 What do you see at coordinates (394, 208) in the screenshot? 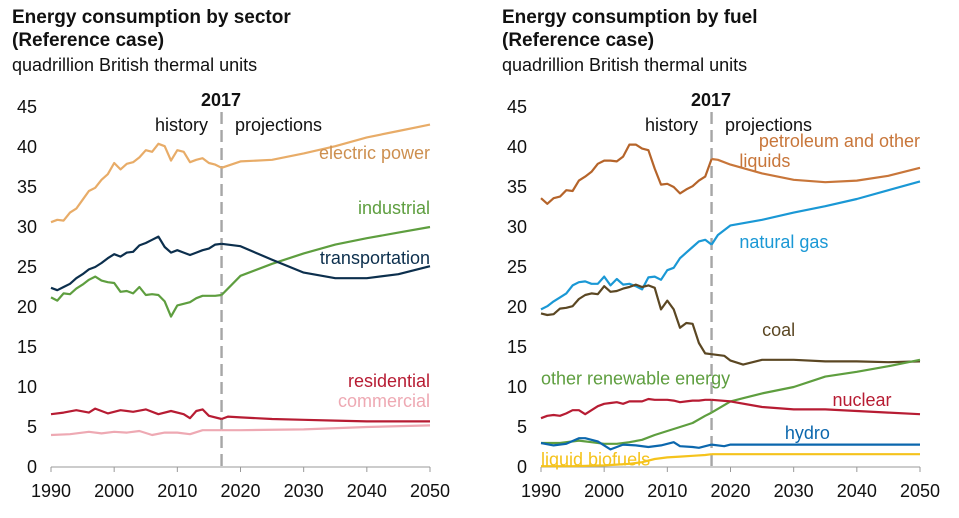
I see `series-label: industrial` at bounding box center [394, 208].